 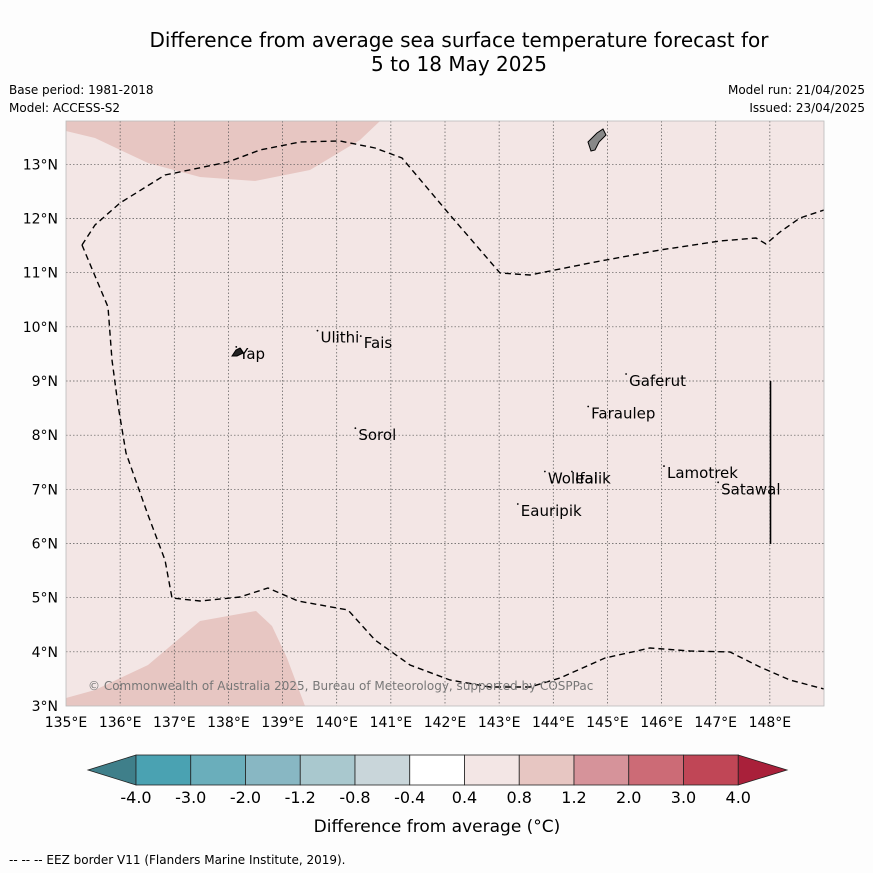 I want to click on lon-tick-label: 139°E, so click(x=282, y=723).